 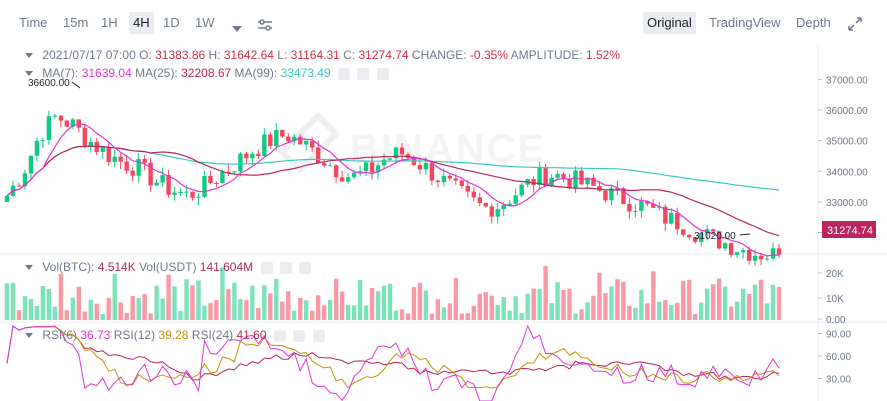 What do you see at coordinates (226, 267) in the screenshot?
I see `vol-usdt-value: 141.604M` at bounding box center [226, 267].